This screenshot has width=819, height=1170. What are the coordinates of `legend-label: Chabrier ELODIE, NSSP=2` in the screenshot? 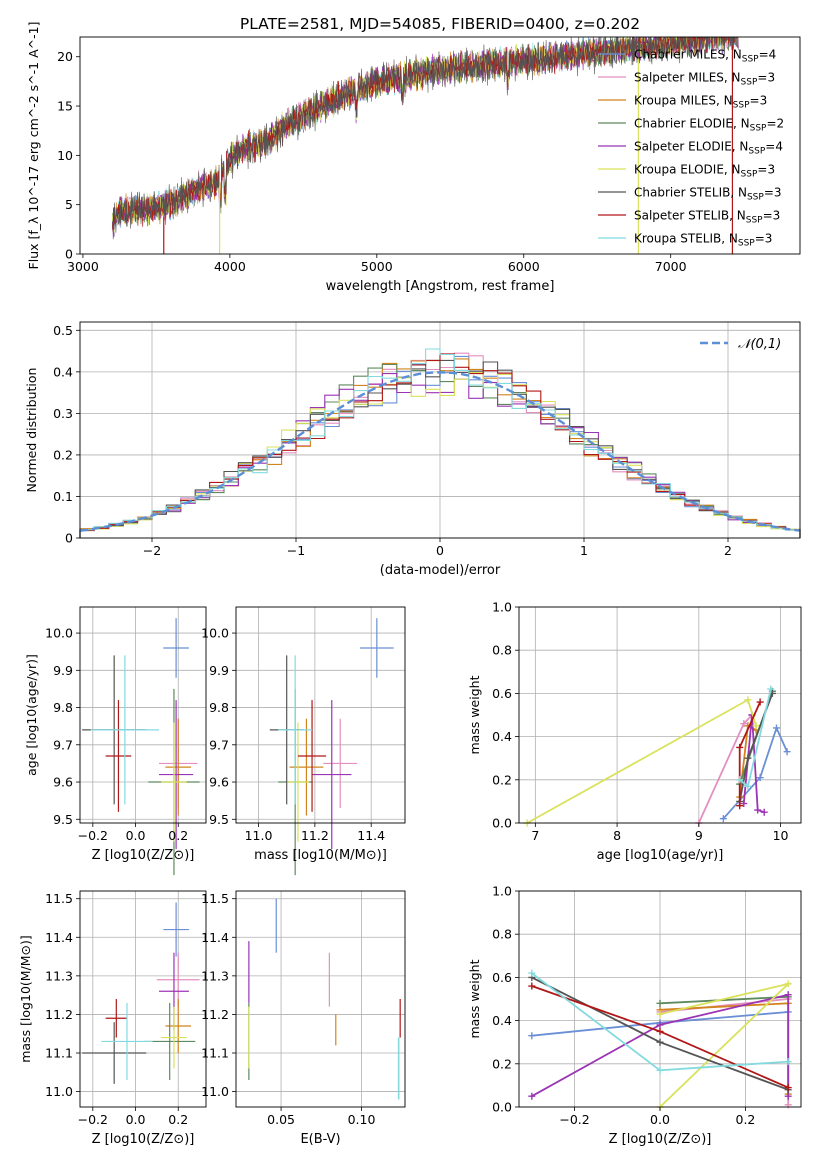 It's located at (709, 125).